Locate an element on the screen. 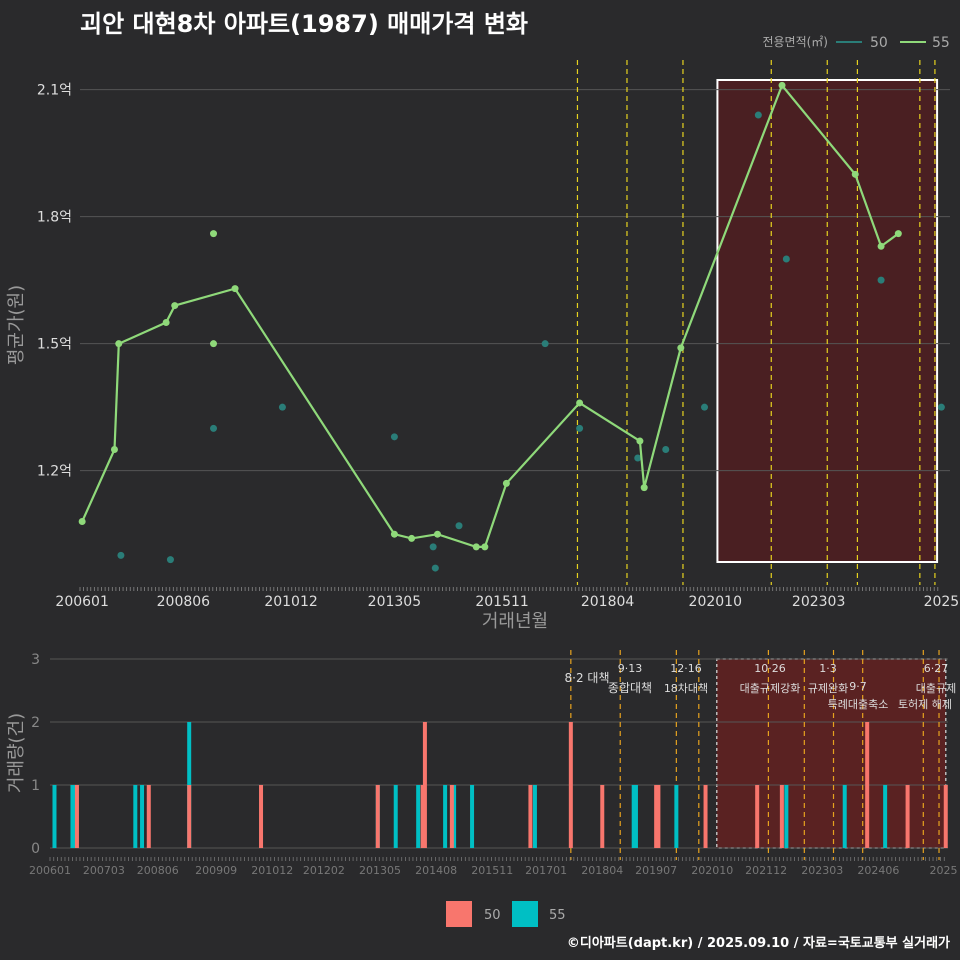  vol-x-tick-label: 200806 is located at coordinates (158, 870).